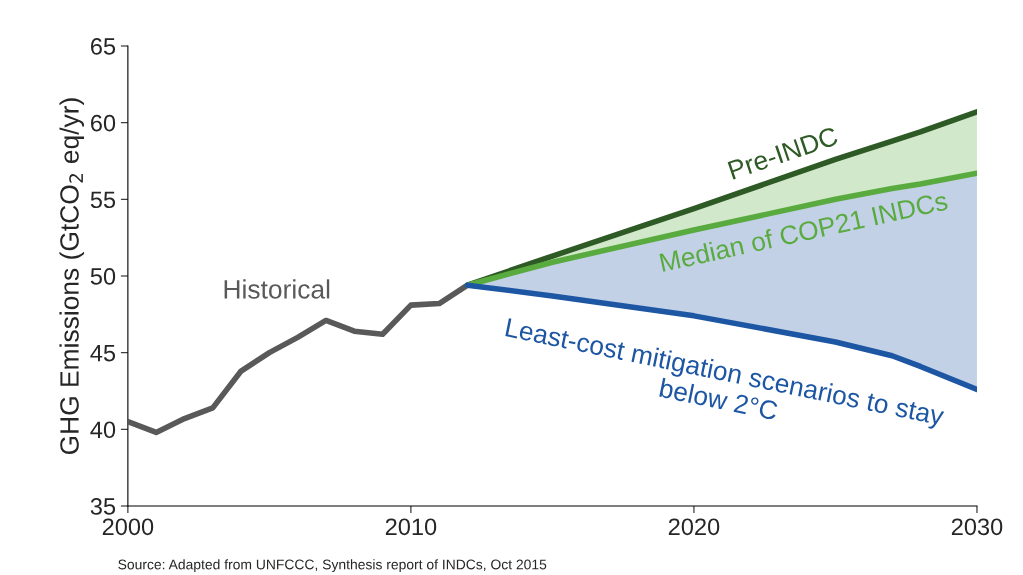 This screenshot has width=1023, height=575. I want to click on x-tick-label: 2030, so click(977, 527).